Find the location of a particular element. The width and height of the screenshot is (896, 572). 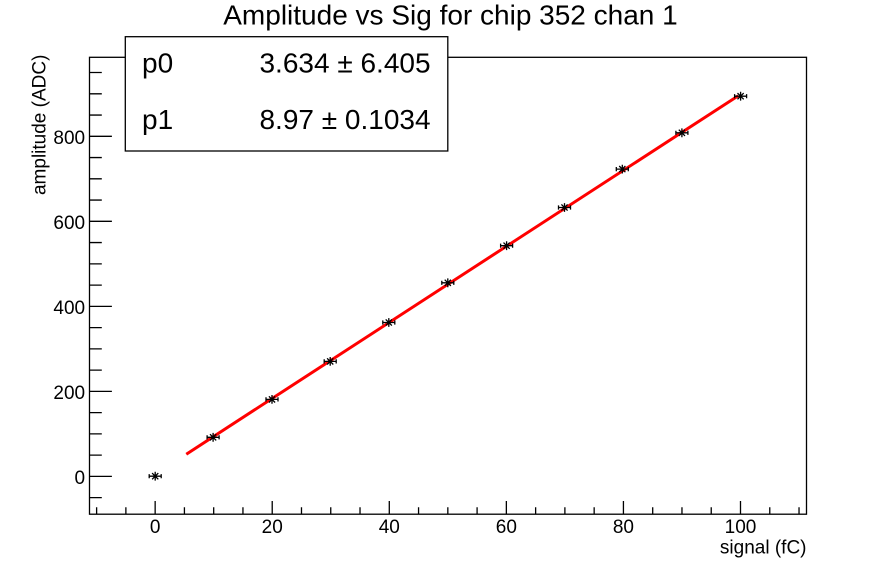

svg-text: p1 is located at coordinates (157, 119).